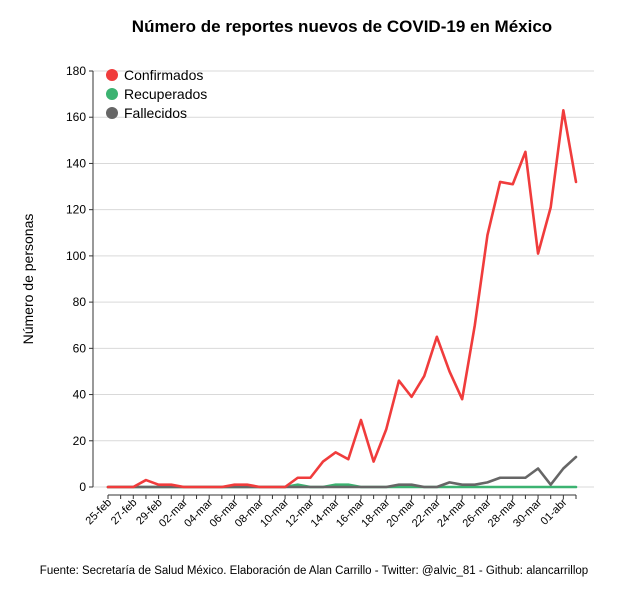  Describe the element at coordinates (80, 302) in the screenshot. I see `y-tick-label: 80` at that location.